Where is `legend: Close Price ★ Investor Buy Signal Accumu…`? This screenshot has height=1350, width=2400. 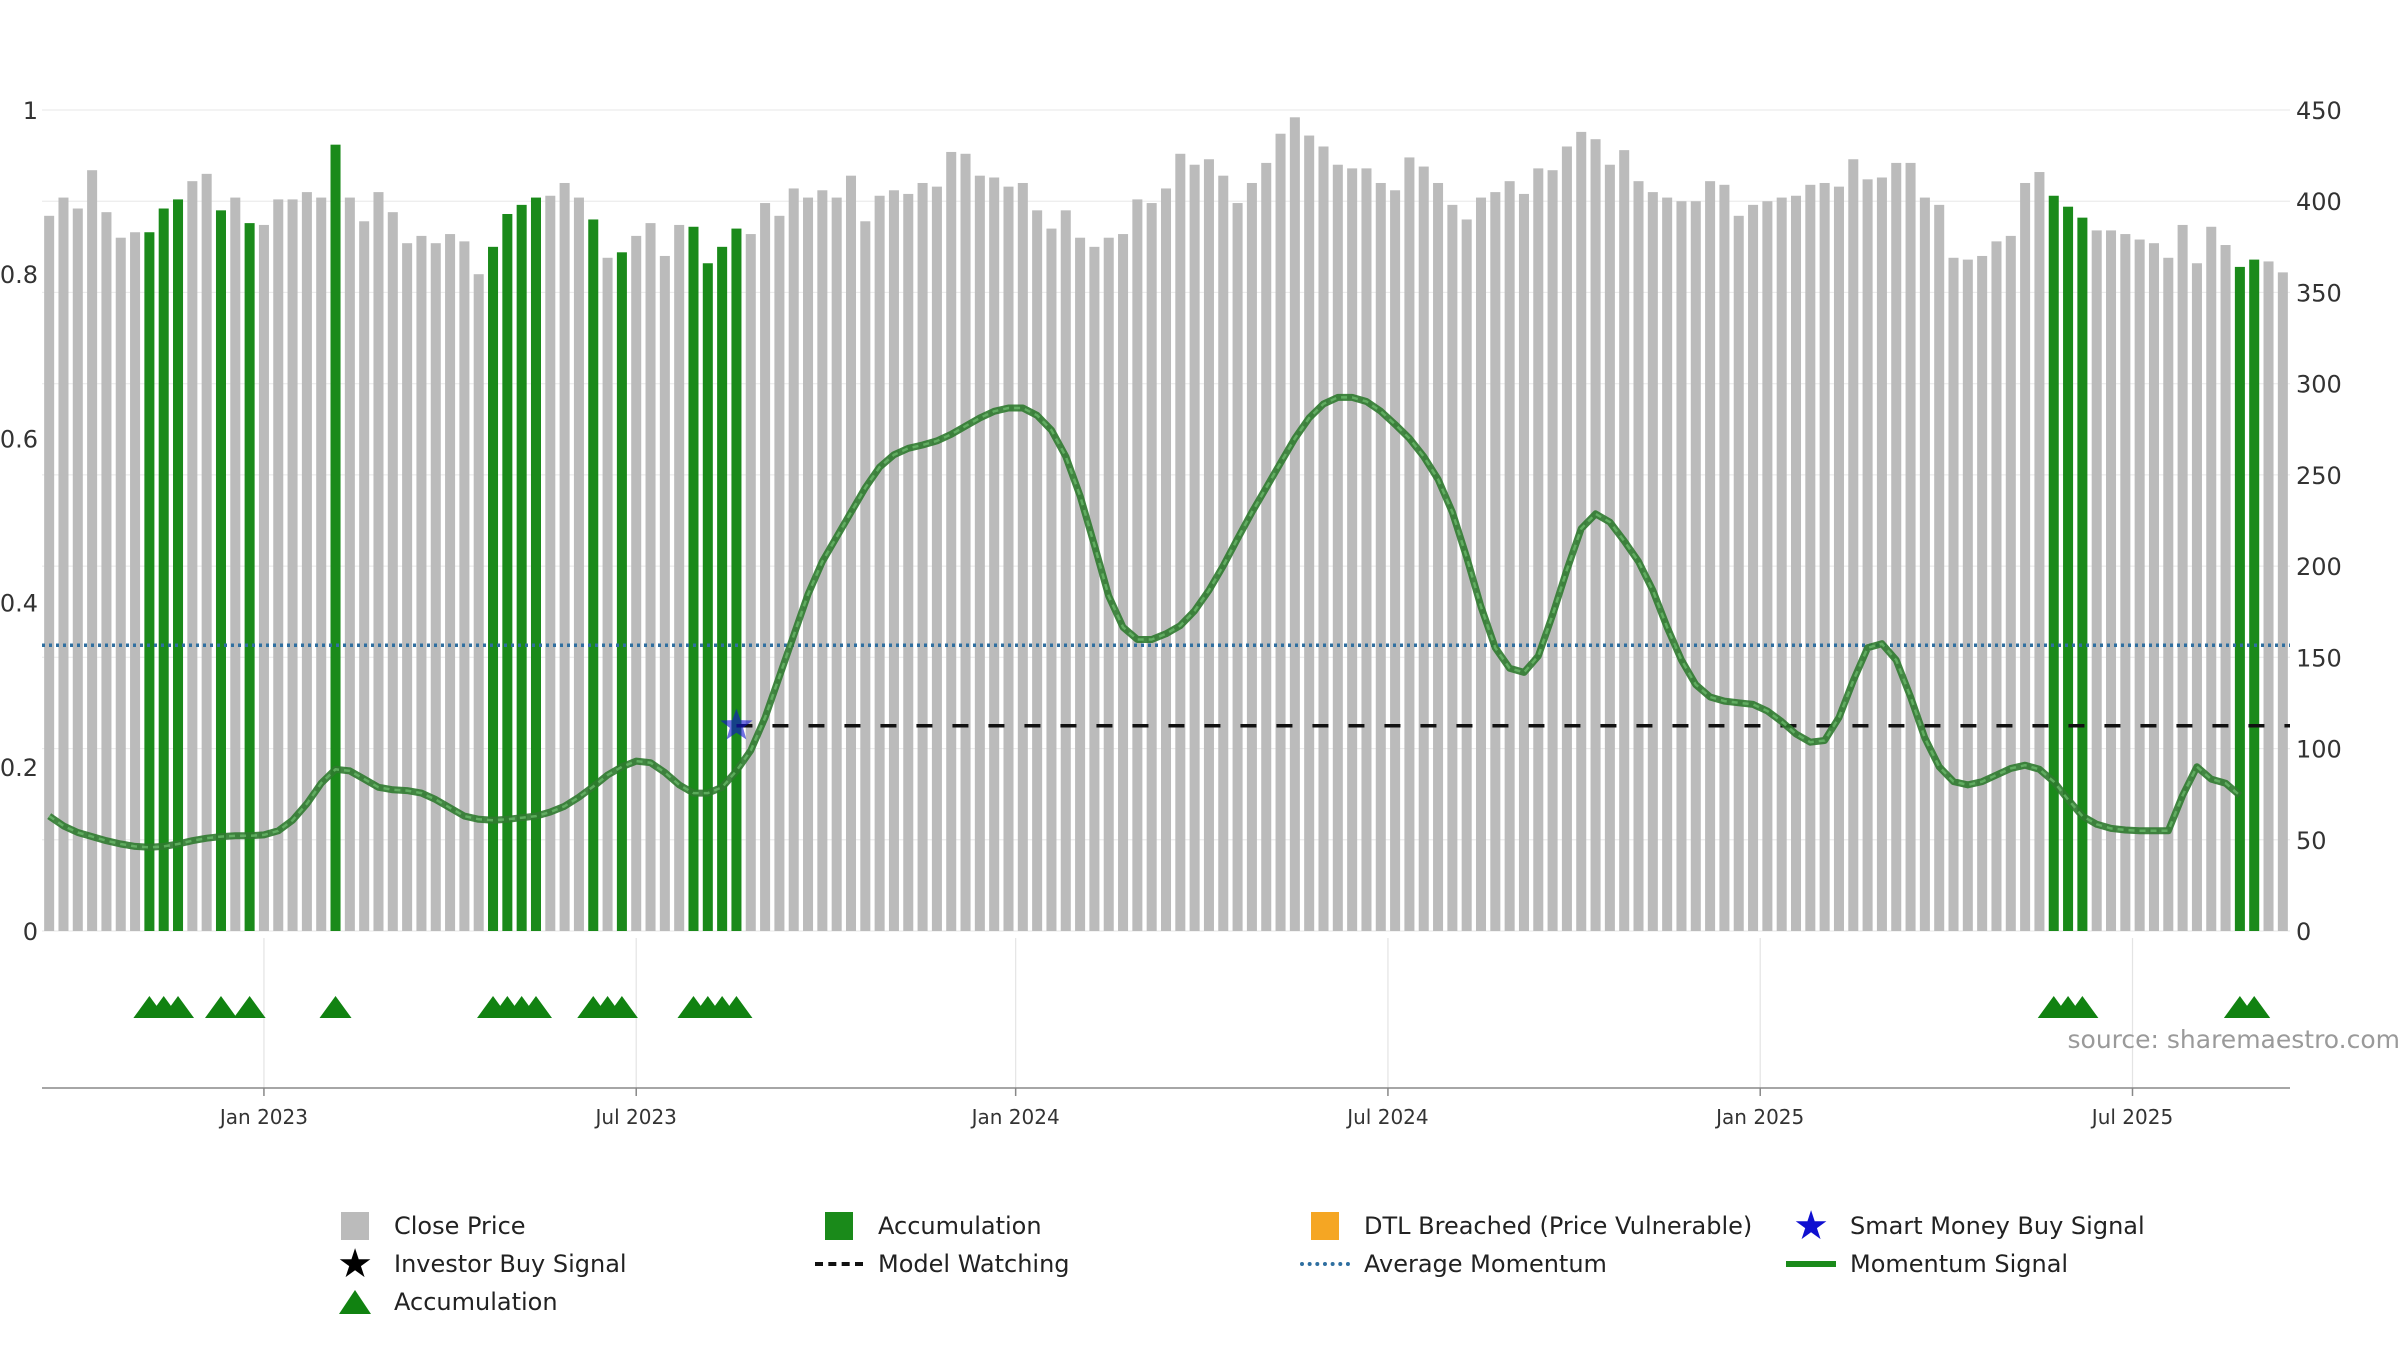
legend: Close Price ★ Investor Buy Signal Accumu… is located at coordinates (1280, 1270).